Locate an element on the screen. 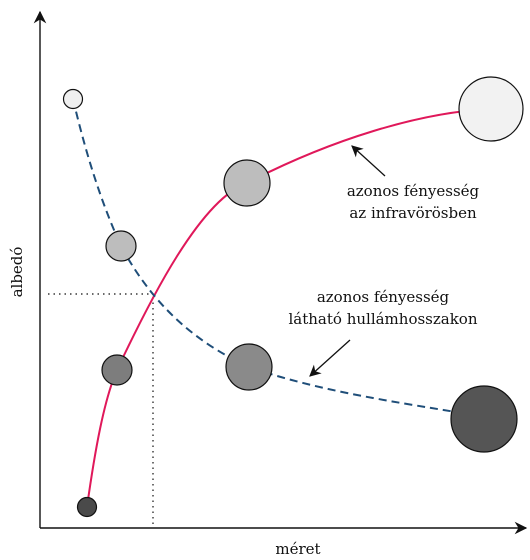 The image size is (530, 560). visible-label-line2: látható hullámhosszakon is located at coordinates (383, 319).